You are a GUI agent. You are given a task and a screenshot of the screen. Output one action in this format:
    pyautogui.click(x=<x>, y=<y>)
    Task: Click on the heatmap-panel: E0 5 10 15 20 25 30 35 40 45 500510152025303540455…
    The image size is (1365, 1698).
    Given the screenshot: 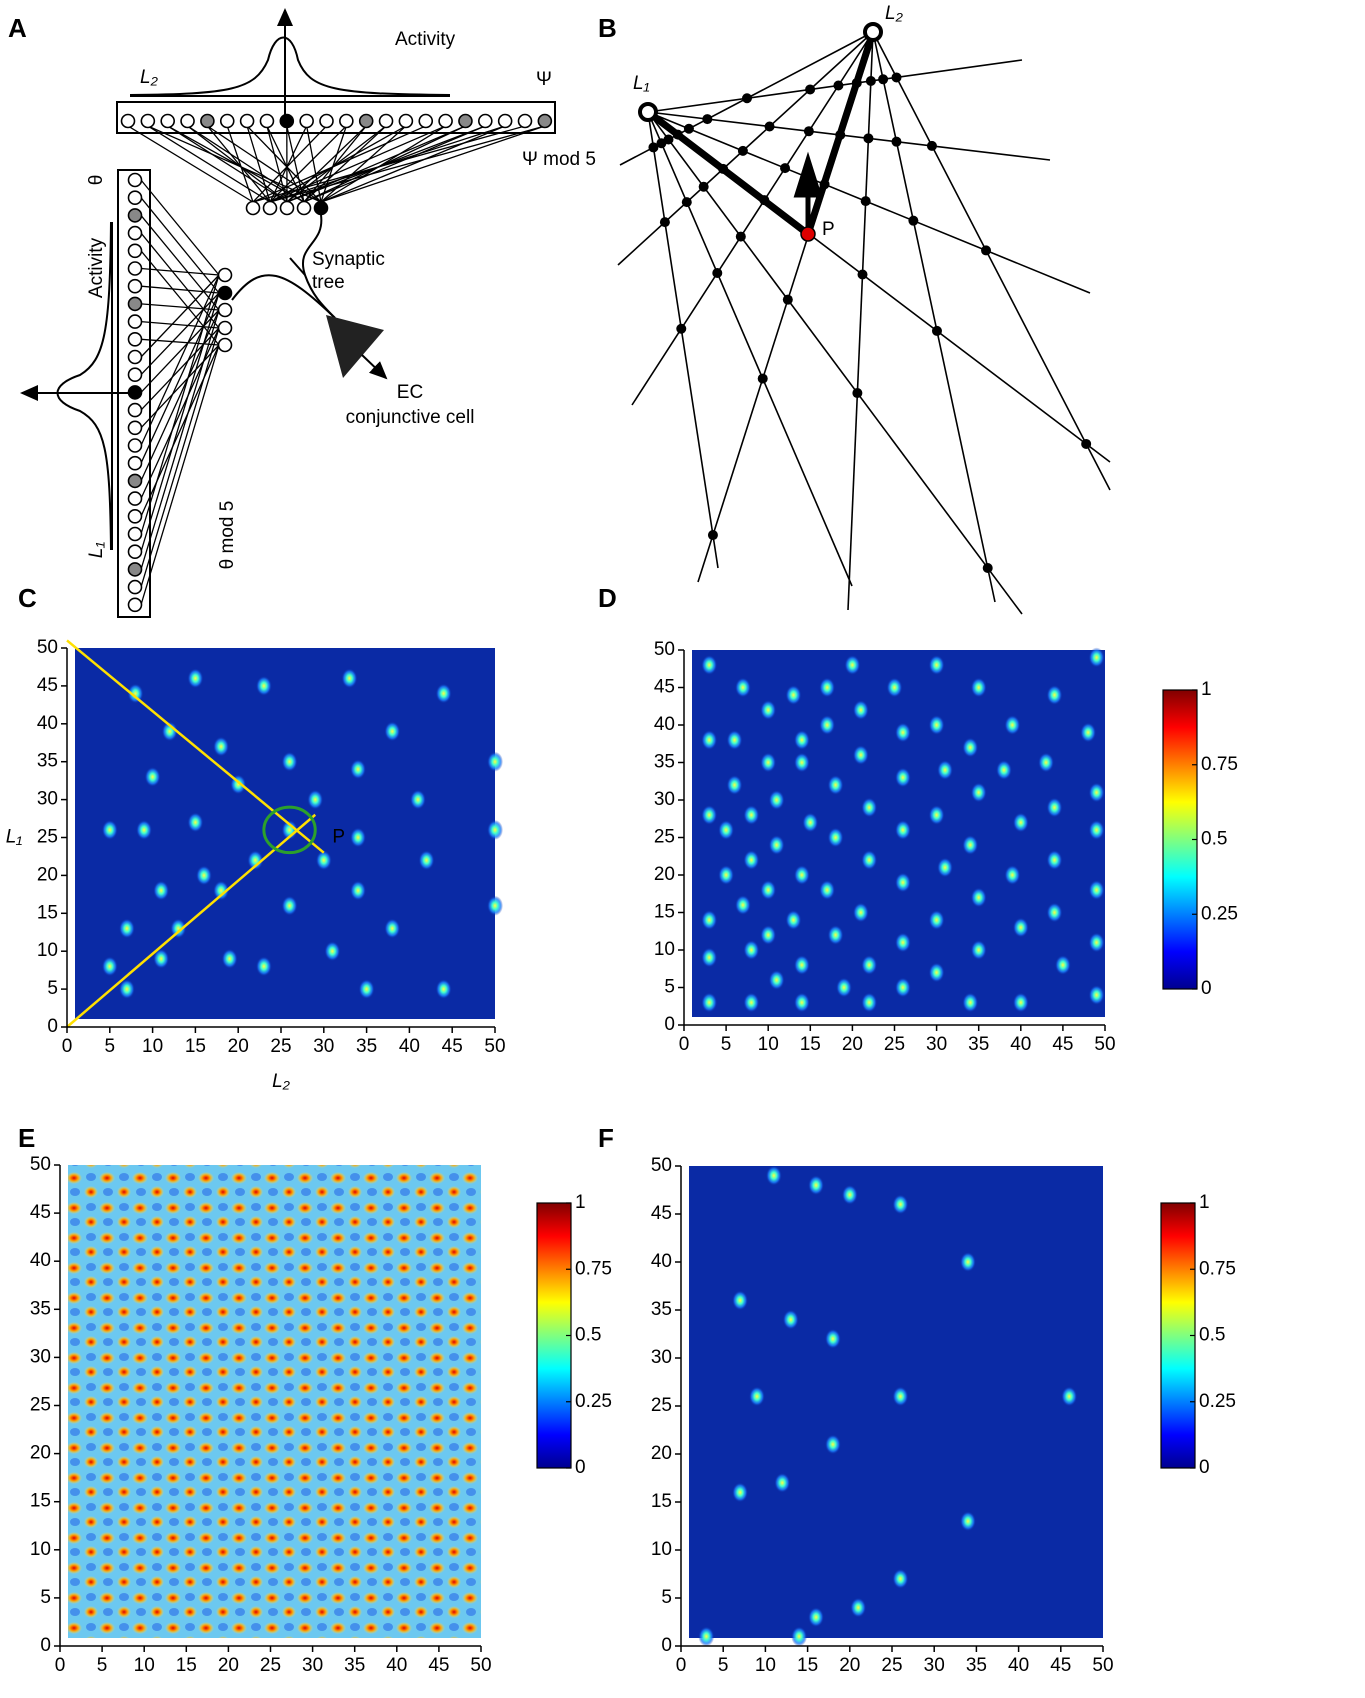 What is the action you would take?
    pyautogui.click(x=315, y=1399)
    